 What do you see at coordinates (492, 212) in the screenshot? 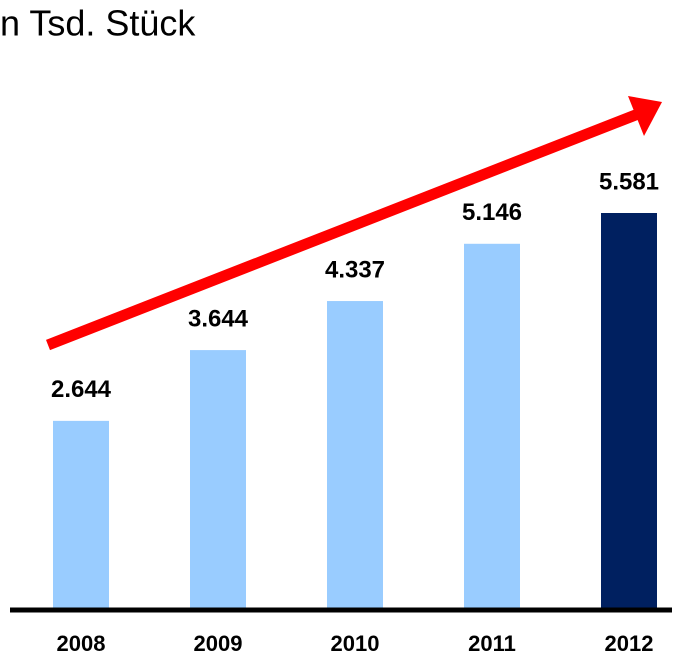
I see `value-label: 5.146` at bounding box center [492, 212].